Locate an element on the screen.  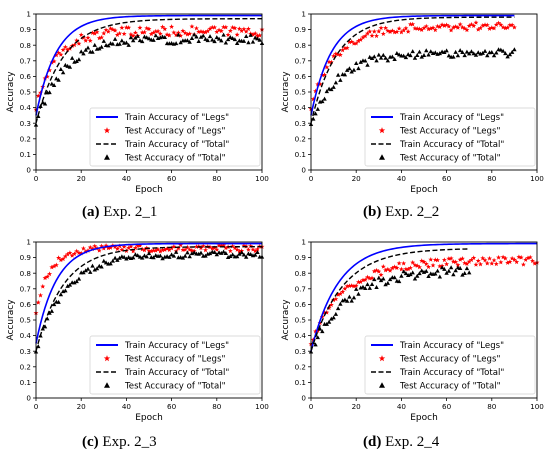
plot-frame-a is located at coordinates (149, 92).